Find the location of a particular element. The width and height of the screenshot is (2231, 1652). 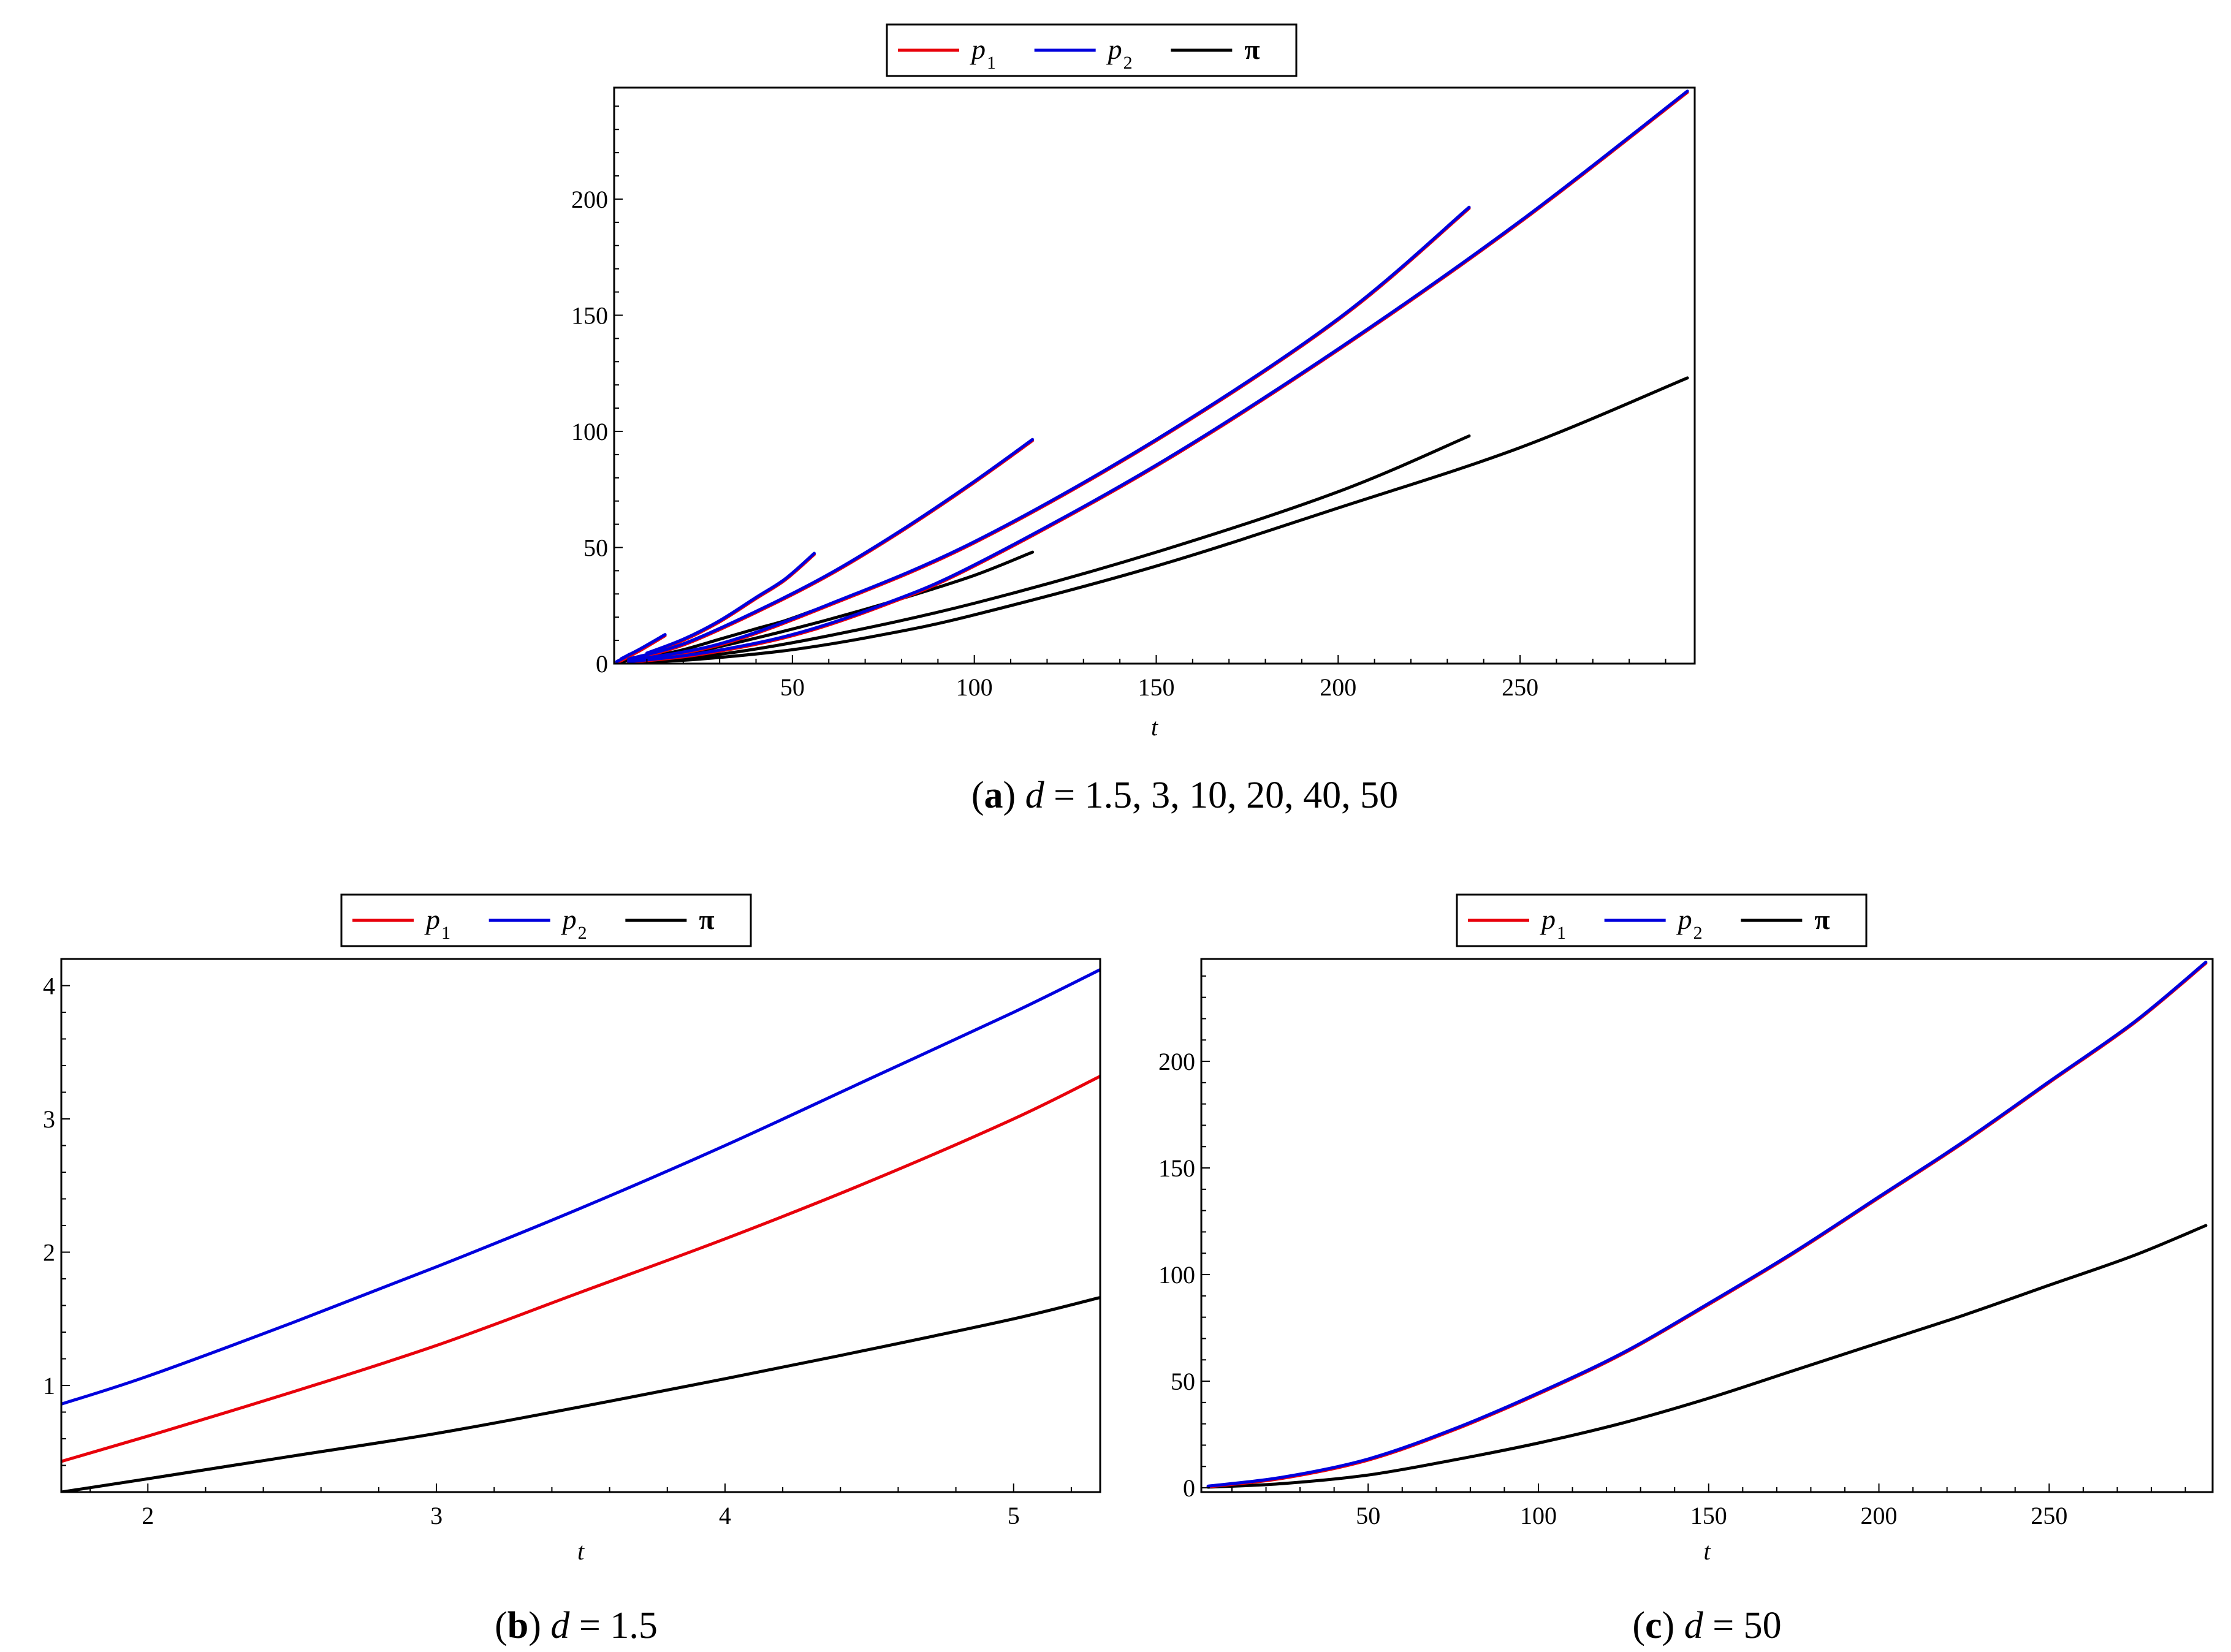

series-b-2-p2 is located at coordinates (580, 1187).